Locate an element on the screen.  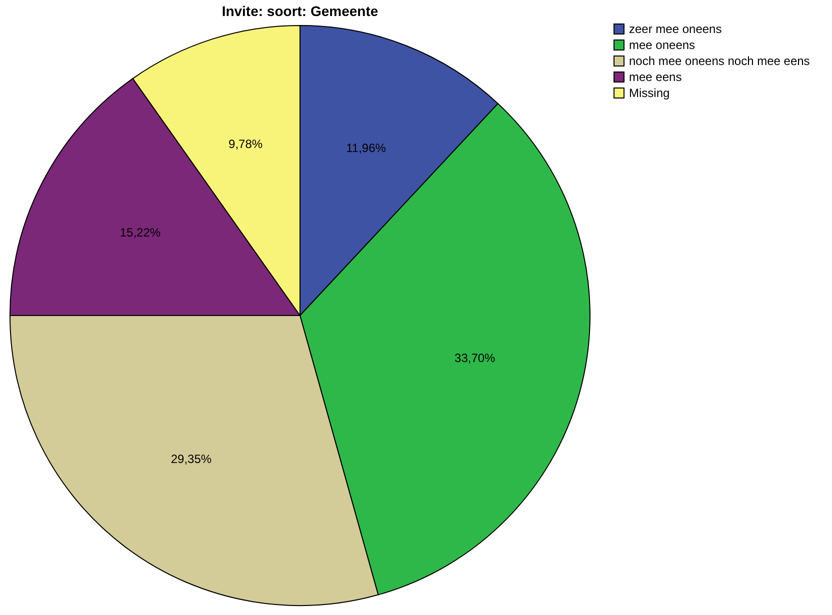
legend-label: mee eens is located at coordinates (655, 77).